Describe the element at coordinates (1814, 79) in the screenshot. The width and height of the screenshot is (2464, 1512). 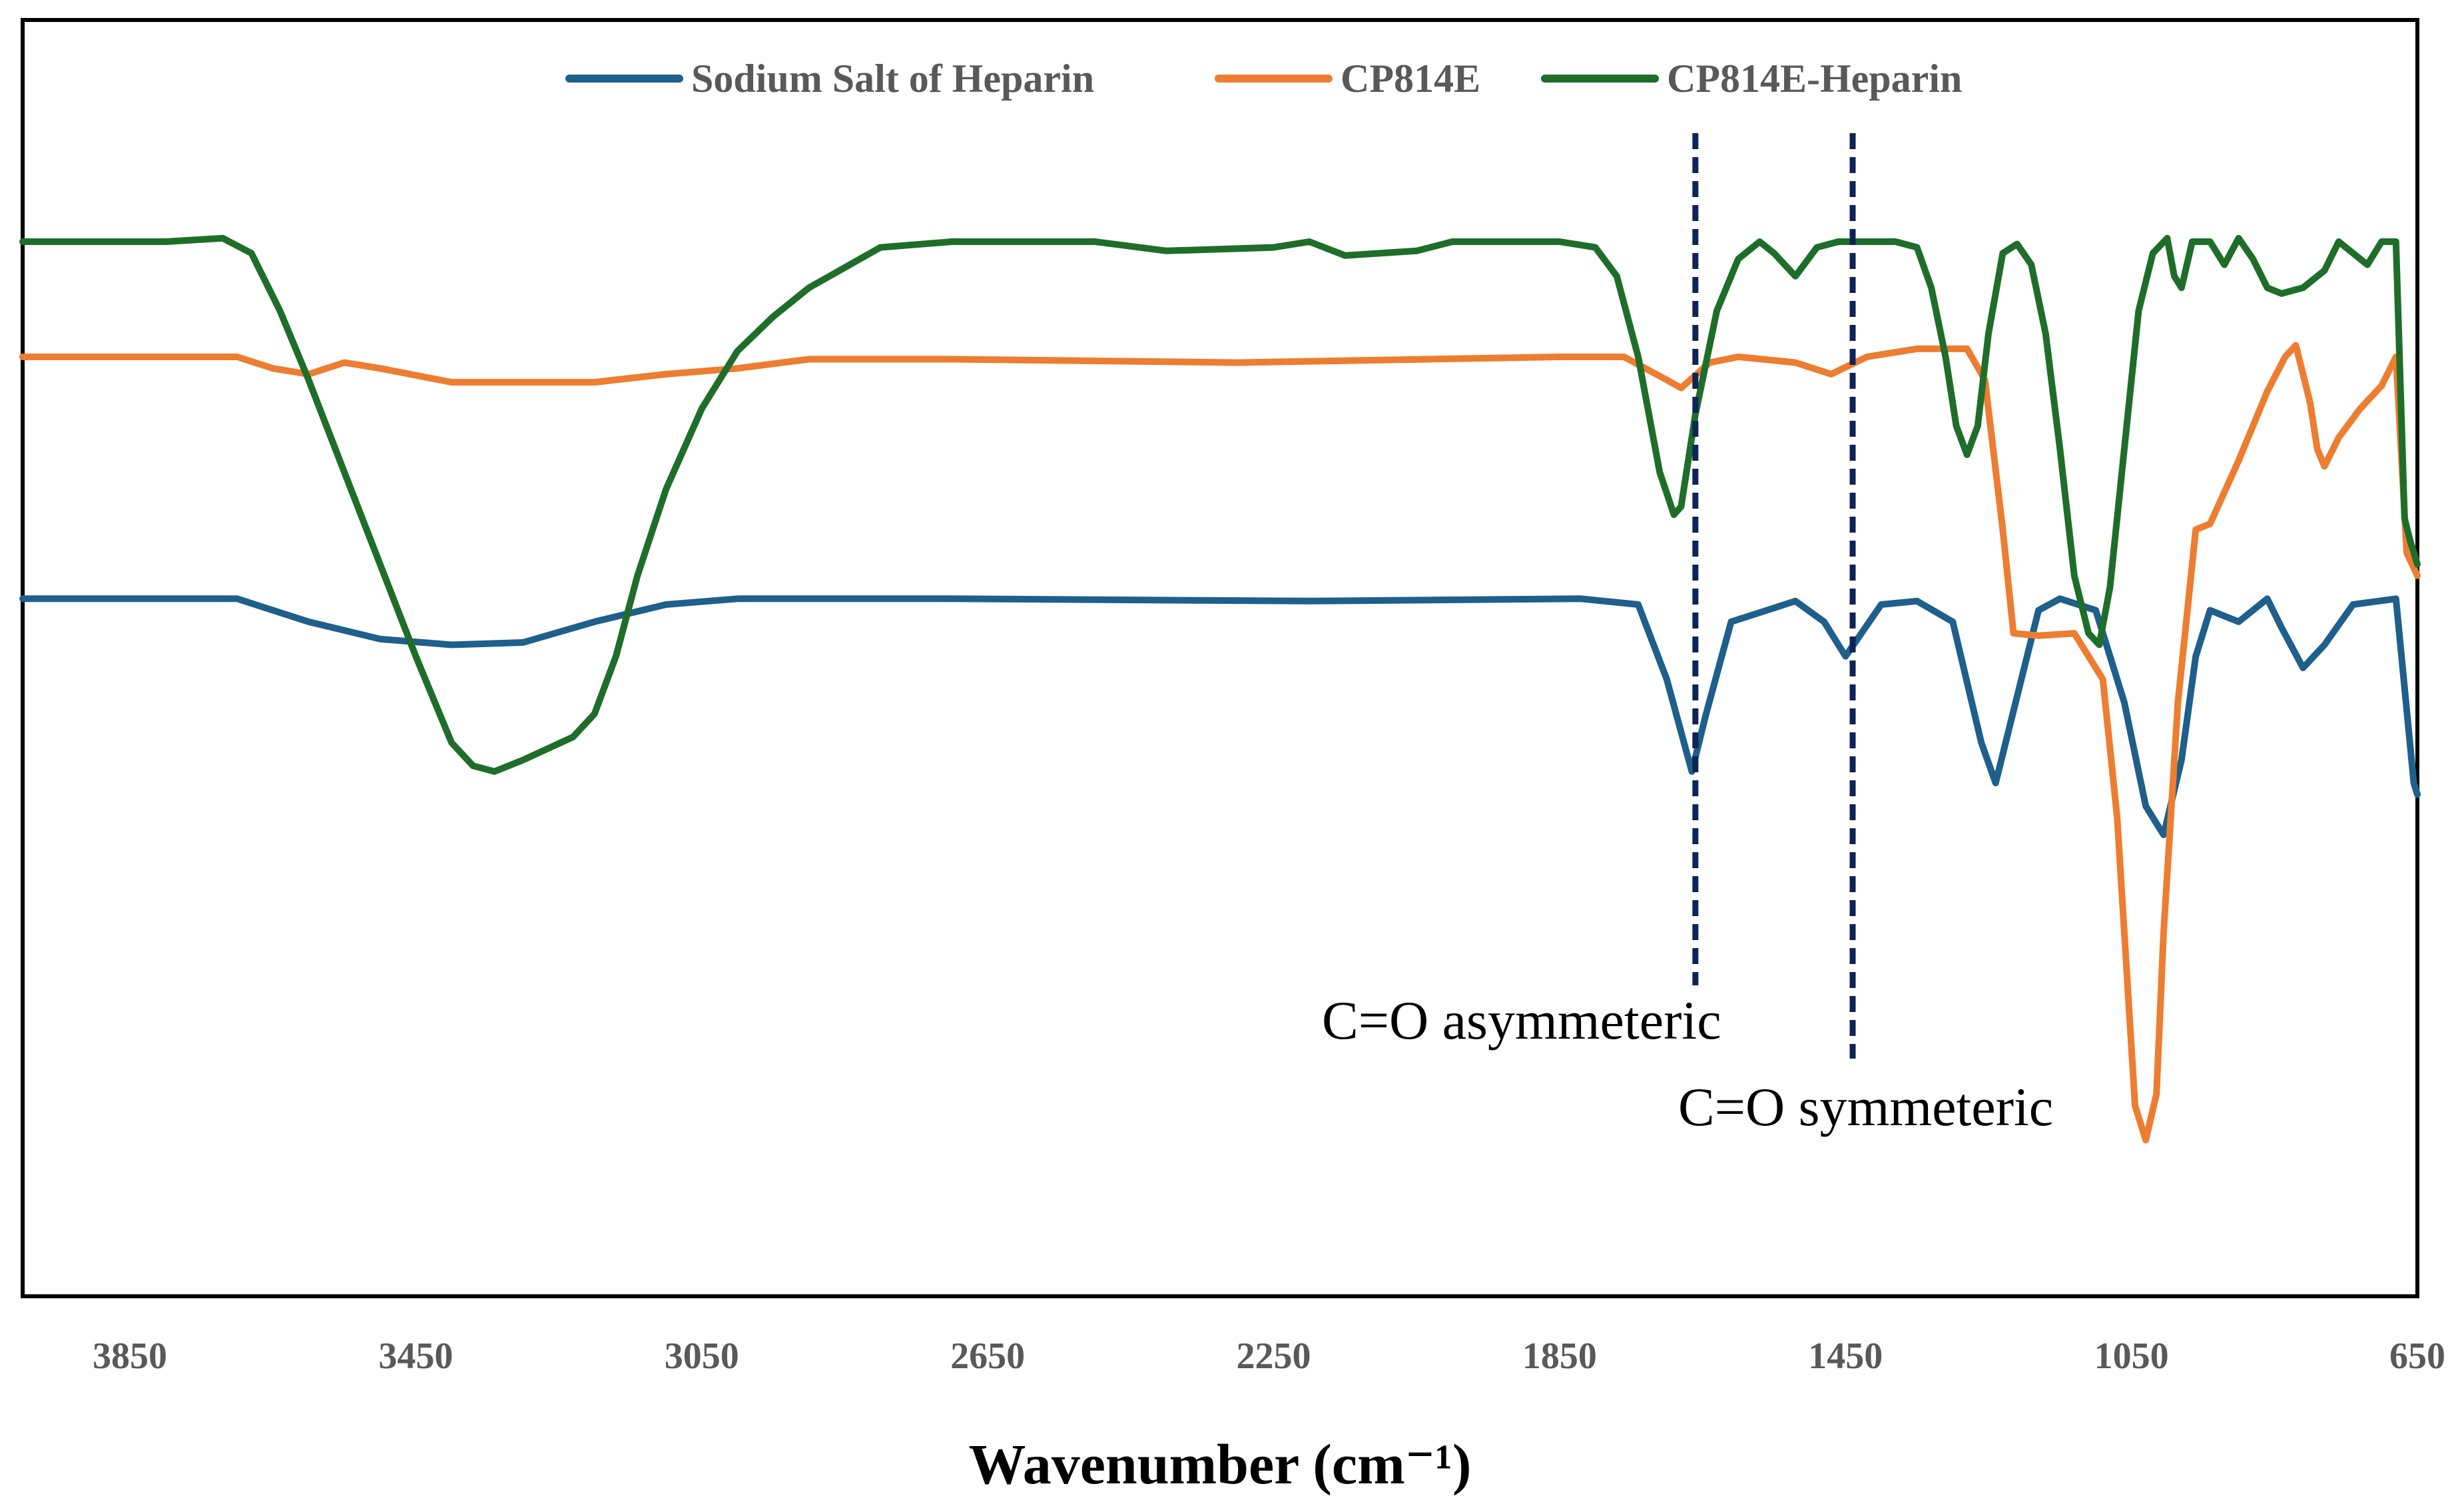
I see `legend-label-cp814e-heparin: CP814E-Heparin` at that location.